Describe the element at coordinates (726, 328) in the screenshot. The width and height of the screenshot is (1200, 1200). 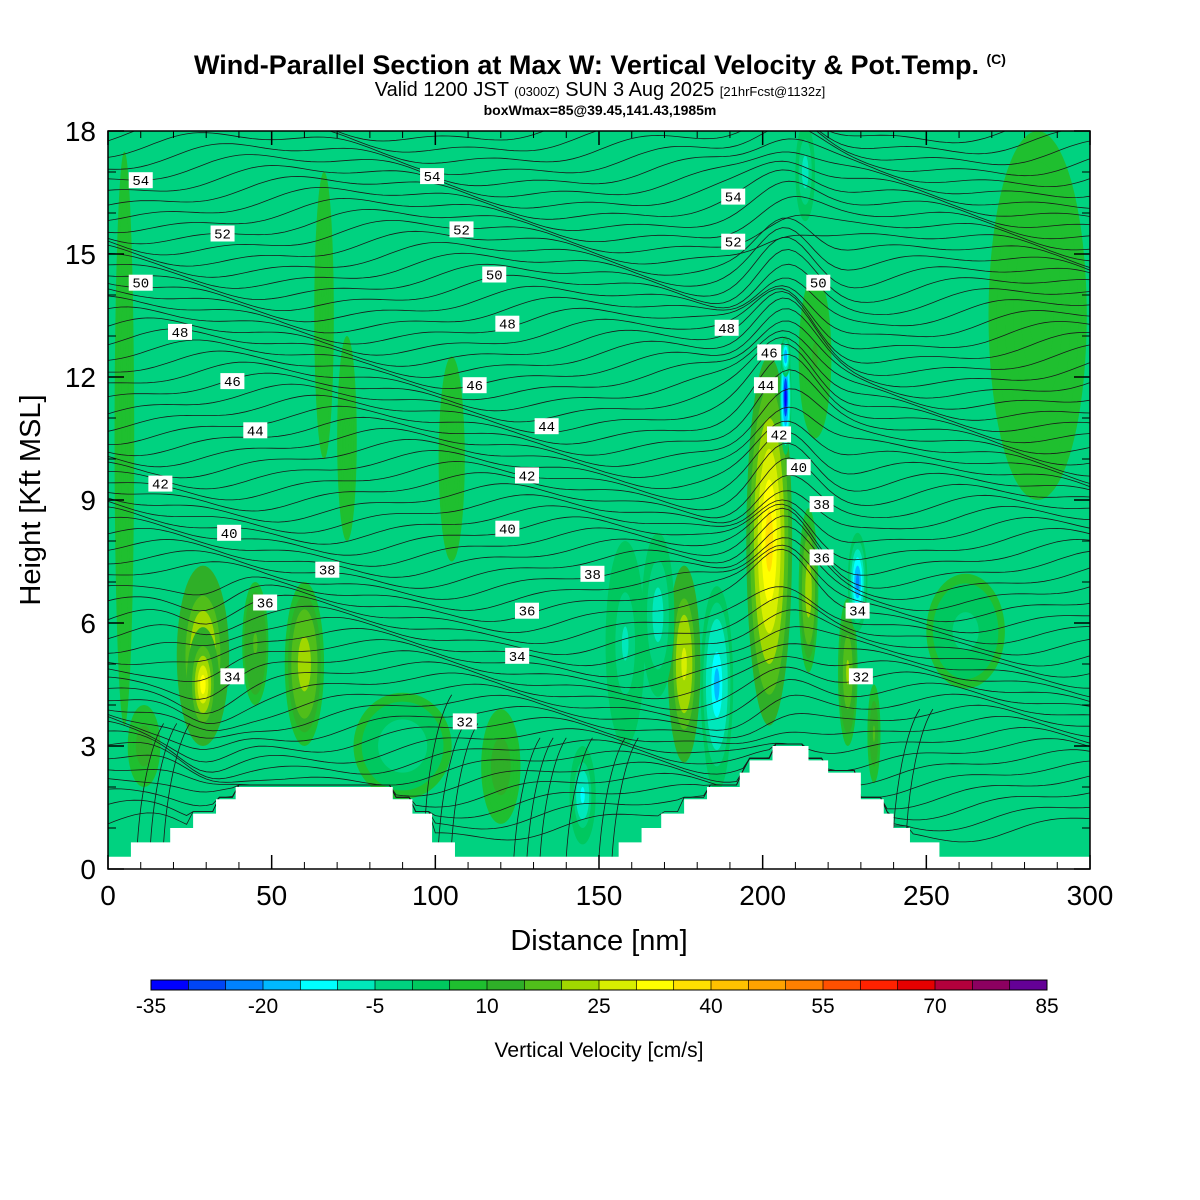
I see `theta-label: 48` at that location.